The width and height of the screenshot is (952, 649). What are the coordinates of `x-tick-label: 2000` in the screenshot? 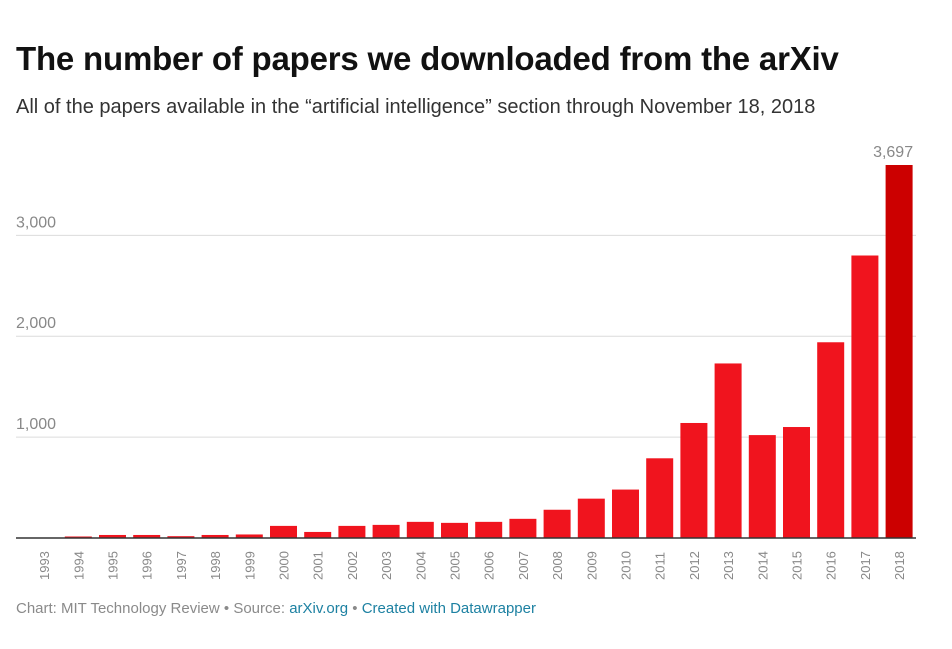 It's located at (284, 565).